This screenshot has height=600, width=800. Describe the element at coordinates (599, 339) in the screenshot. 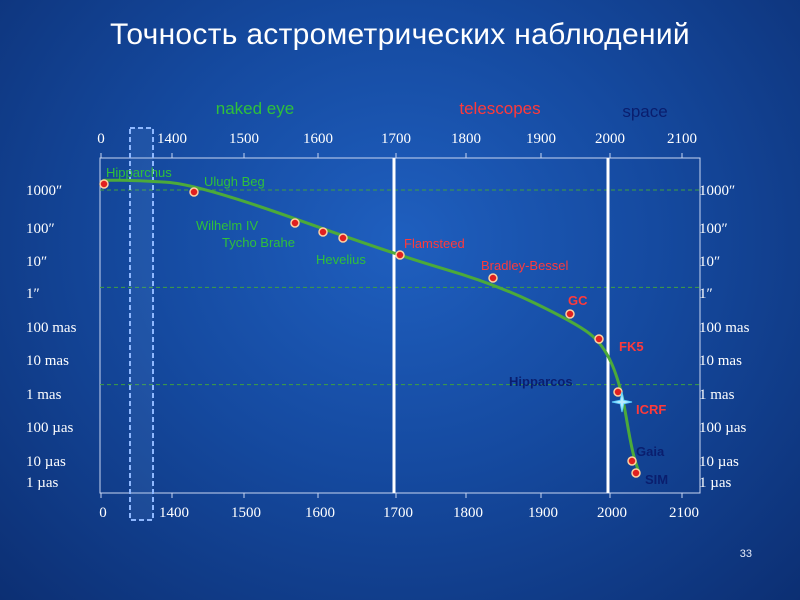

I see `point-fk5` at that location.